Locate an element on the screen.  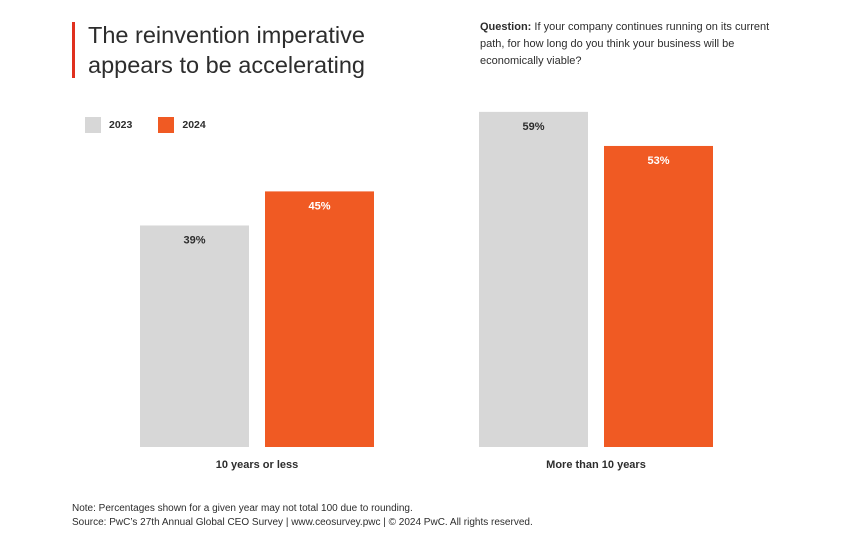
legend-label-2023: 2023 is located at coordinates (121, 125).